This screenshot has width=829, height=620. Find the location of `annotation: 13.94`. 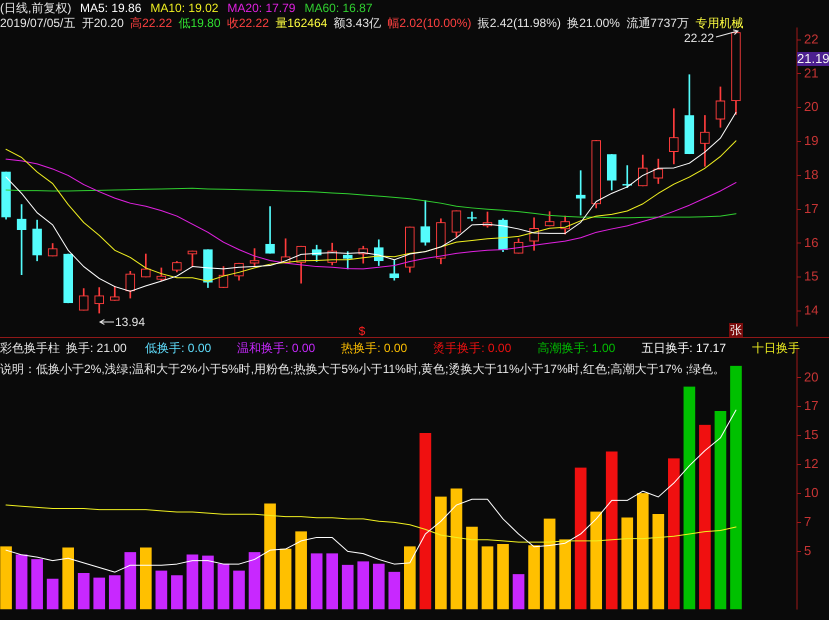

annotation: 13.94 is located at coordinates (130, 322).